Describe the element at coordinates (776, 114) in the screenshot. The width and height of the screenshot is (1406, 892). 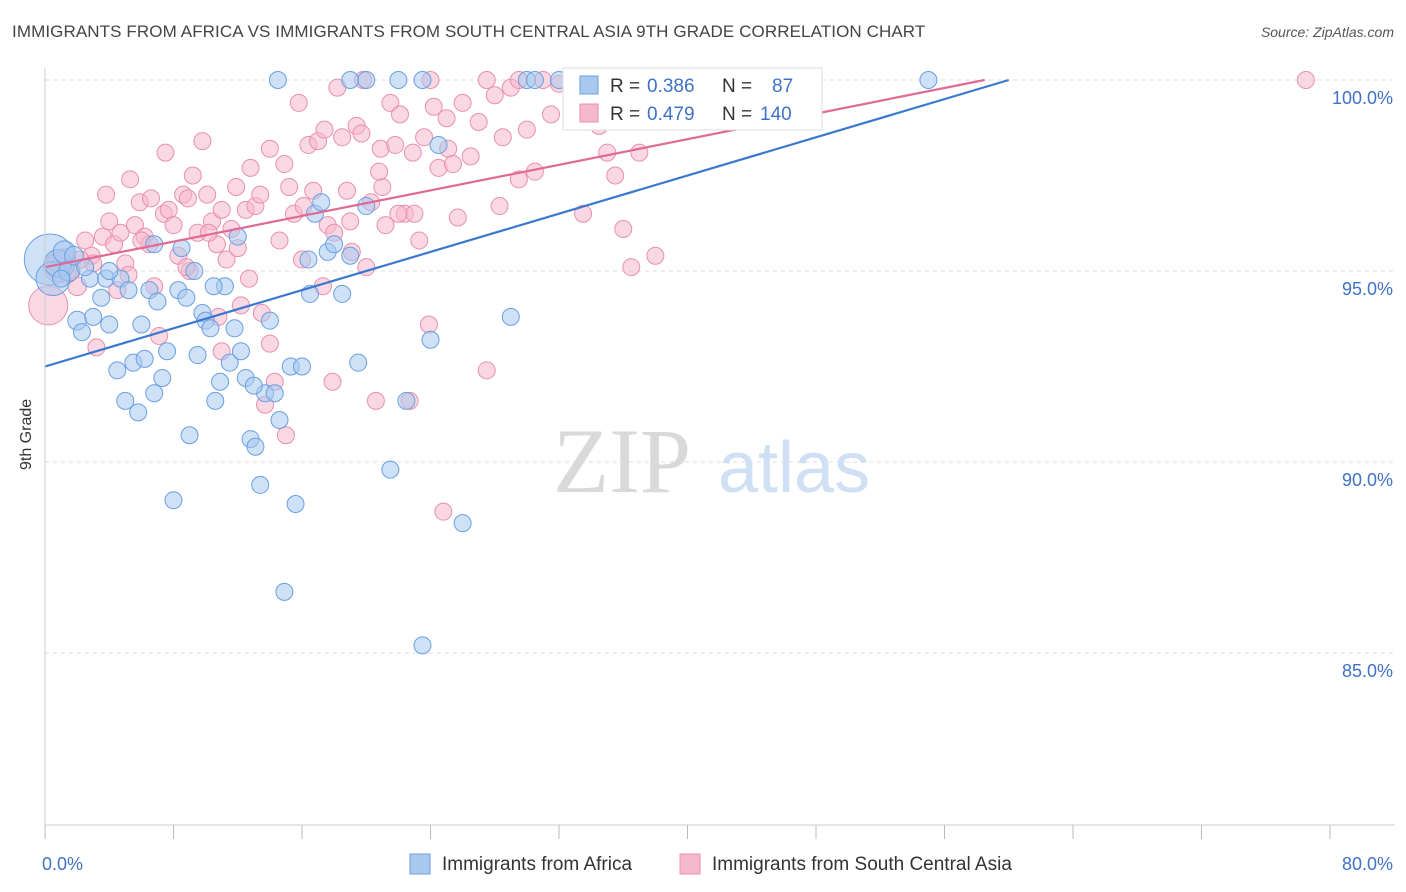
I see `stats-n-value-pink: 140` at that location.